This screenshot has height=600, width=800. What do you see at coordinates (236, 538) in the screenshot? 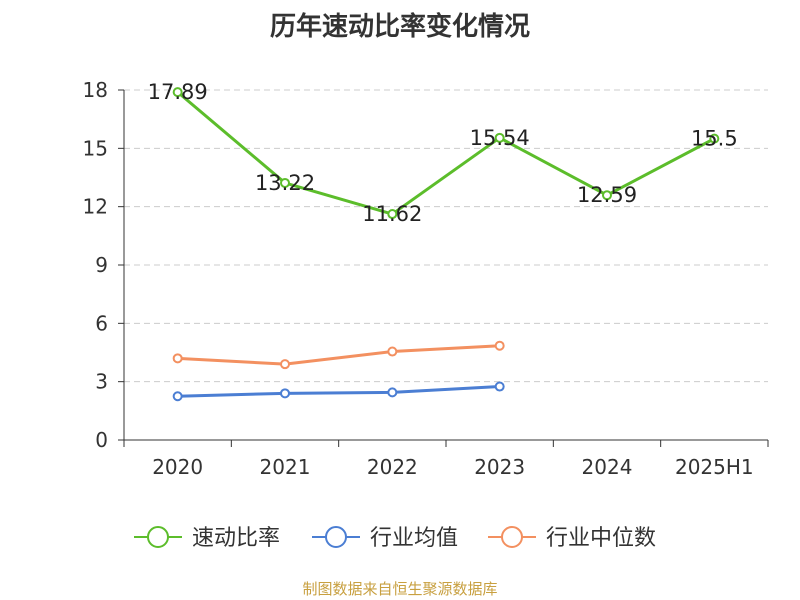
I see `legend-label: 速动比率` at bounding box center [236, 538].